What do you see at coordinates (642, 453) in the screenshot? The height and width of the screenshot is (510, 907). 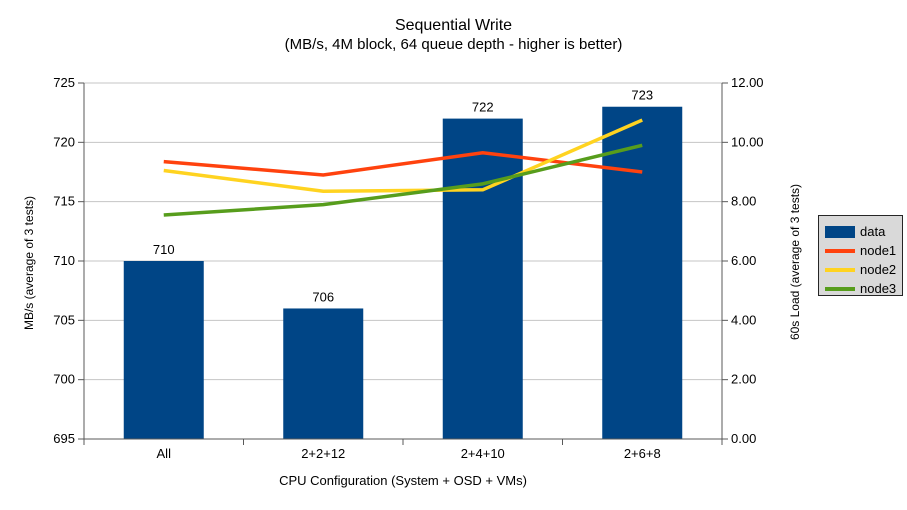 I see `x-tick-label: 2+6+8` at bounding box center [642, 453].